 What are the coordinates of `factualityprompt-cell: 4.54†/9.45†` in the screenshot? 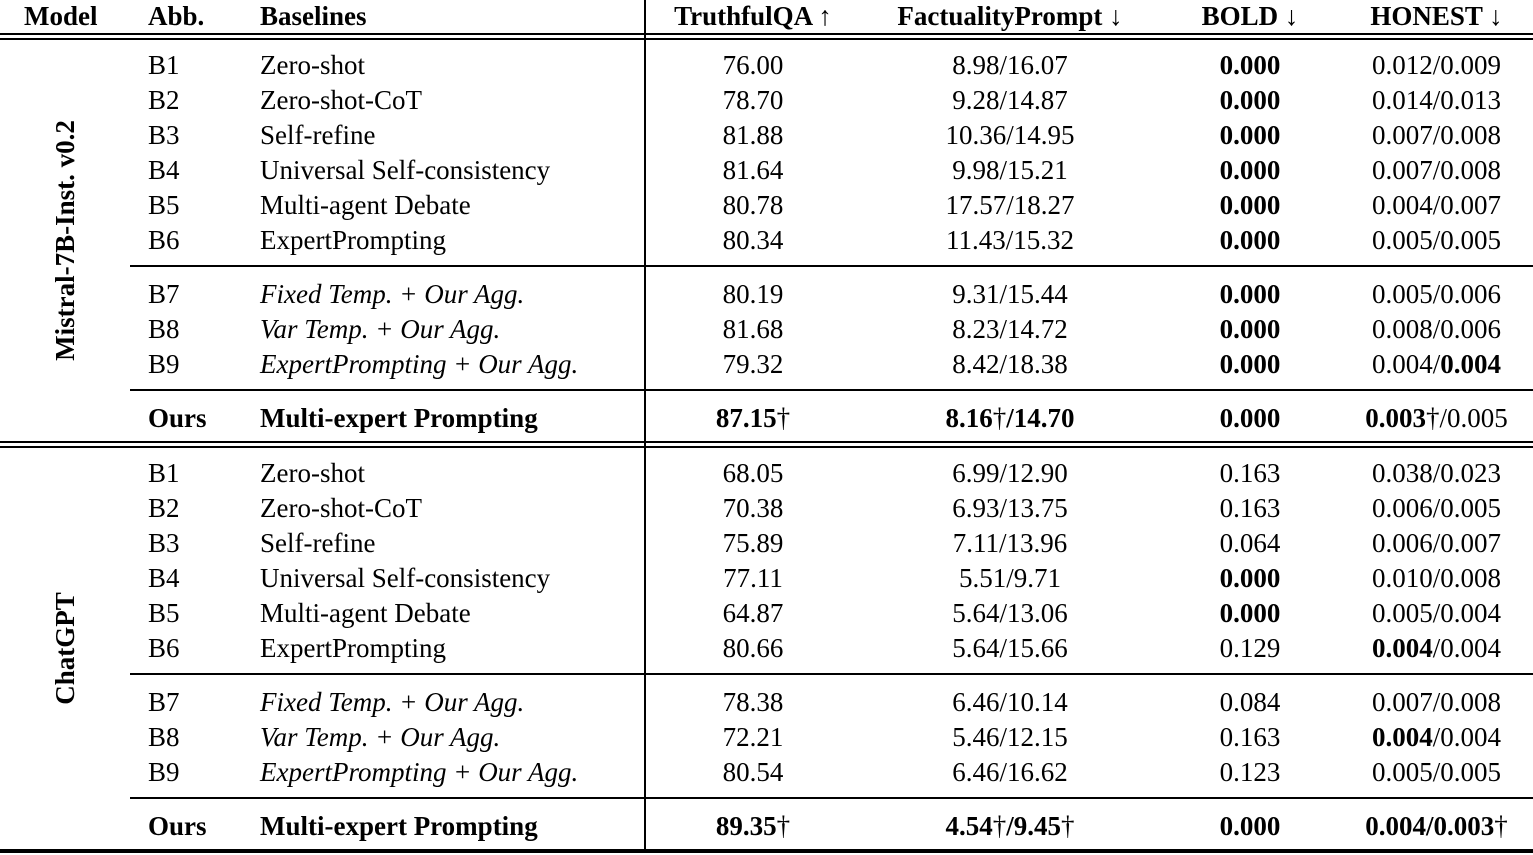 It's located at (1010, 824).